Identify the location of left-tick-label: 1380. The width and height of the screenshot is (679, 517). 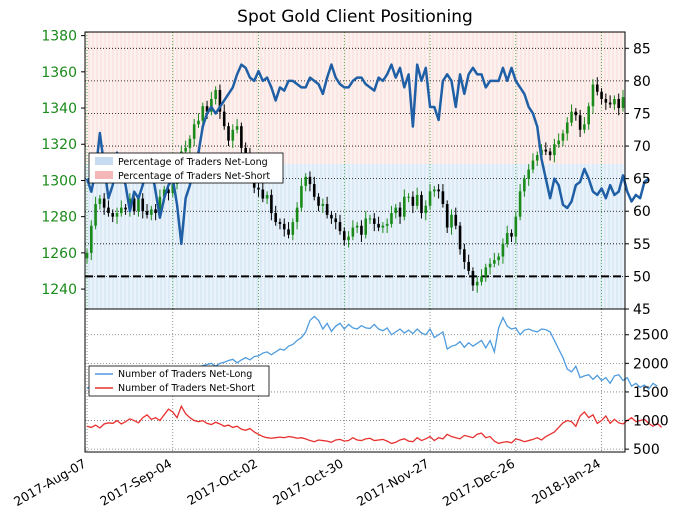
(59, 37).